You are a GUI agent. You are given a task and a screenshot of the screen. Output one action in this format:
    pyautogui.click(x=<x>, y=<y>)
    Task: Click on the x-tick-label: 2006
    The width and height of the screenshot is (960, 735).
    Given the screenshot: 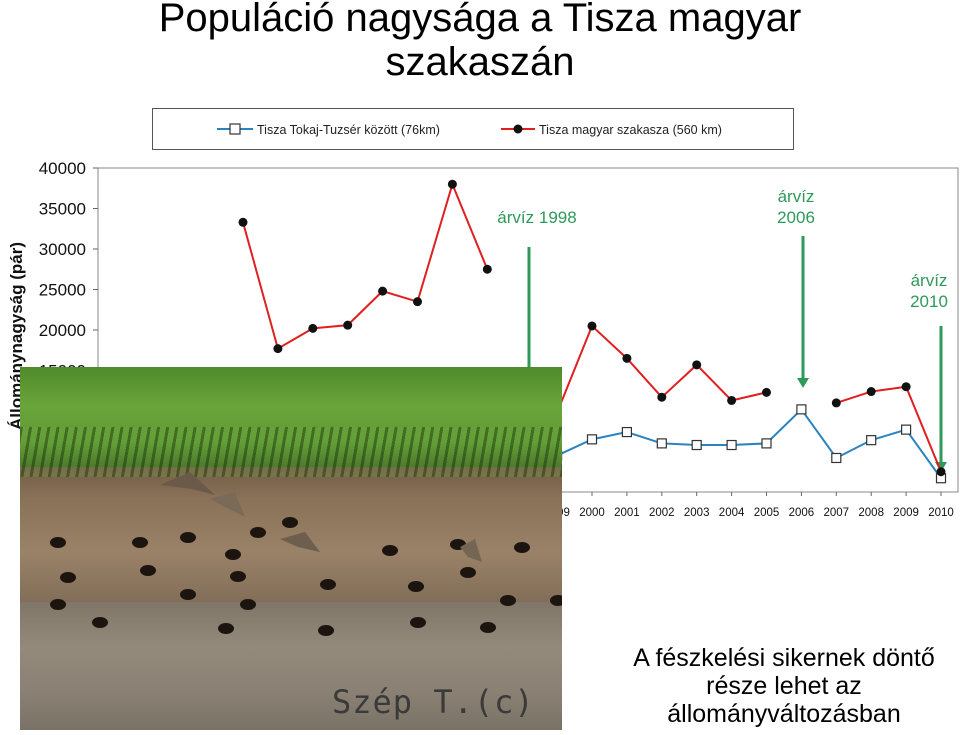 What is the action you would take?
    pyautogui.click(x=802, y=513)
    